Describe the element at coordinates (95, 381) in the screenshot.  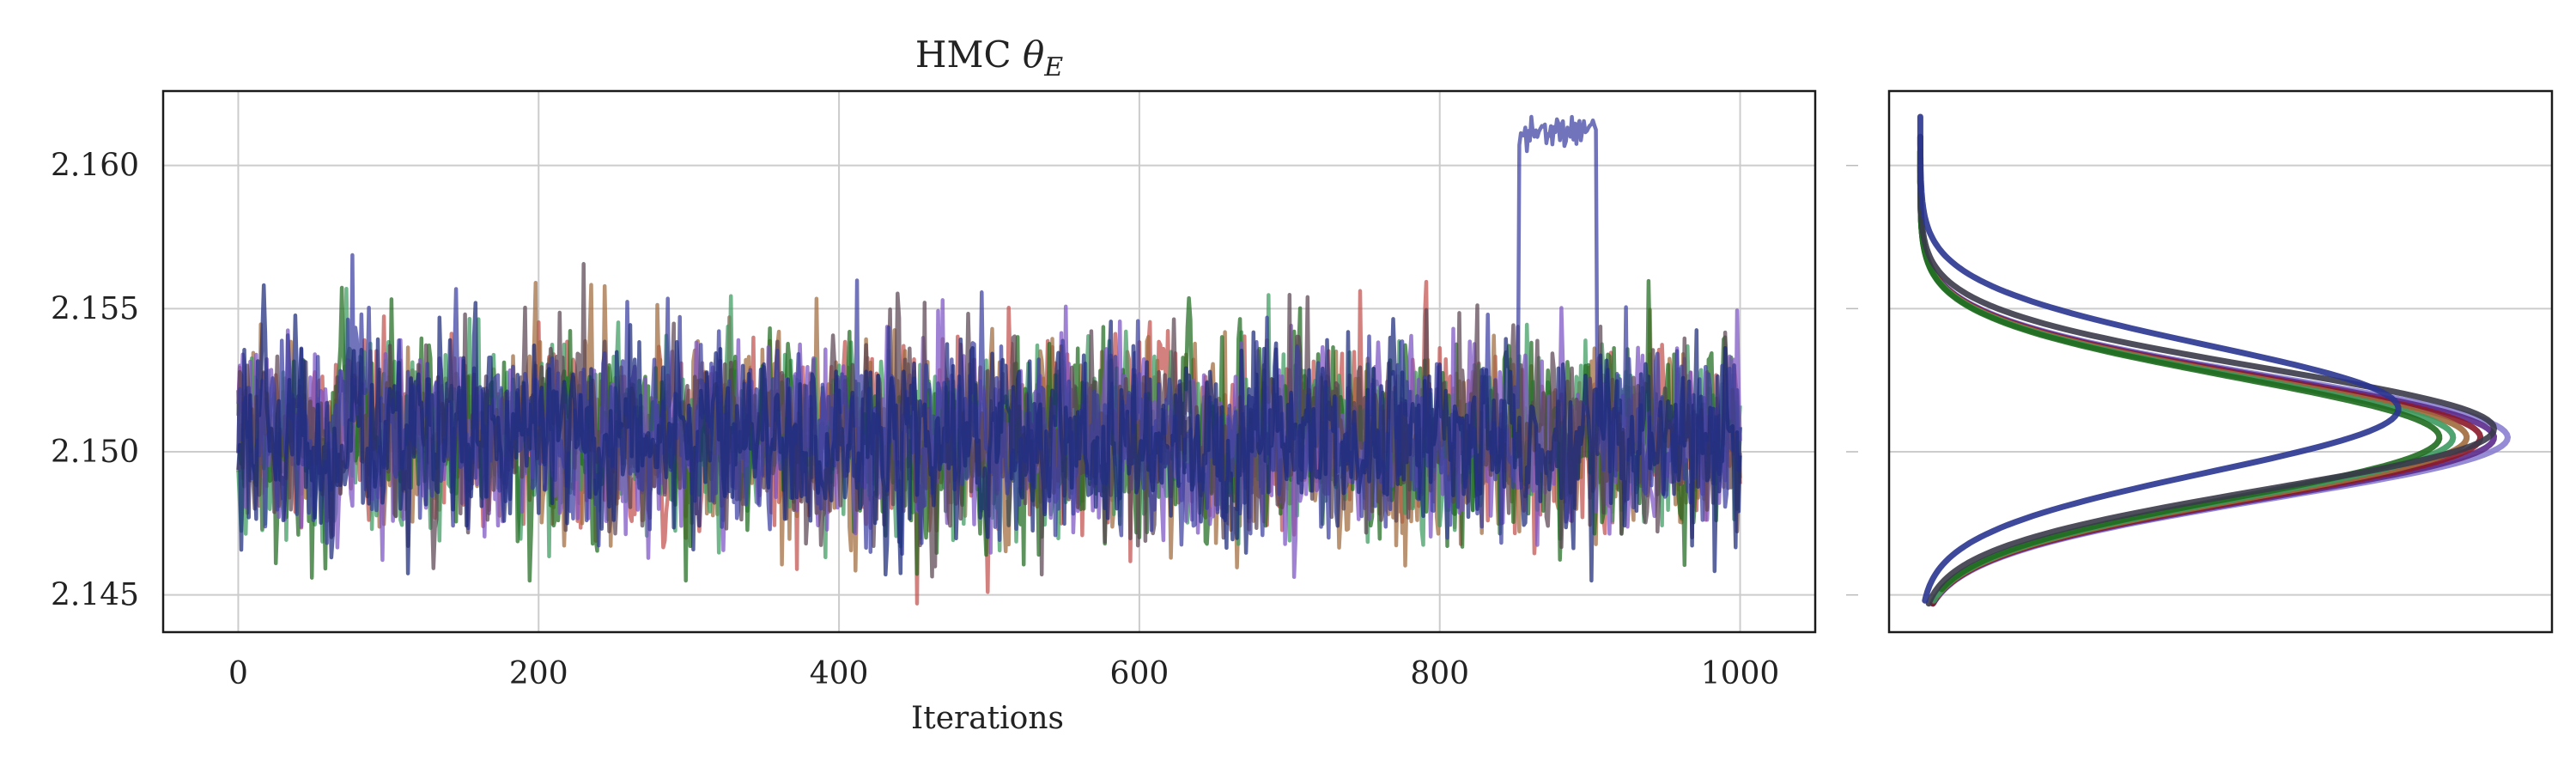
I see `trace-y-ticks: 2.145 2.150 2.155 2.160` at that location.